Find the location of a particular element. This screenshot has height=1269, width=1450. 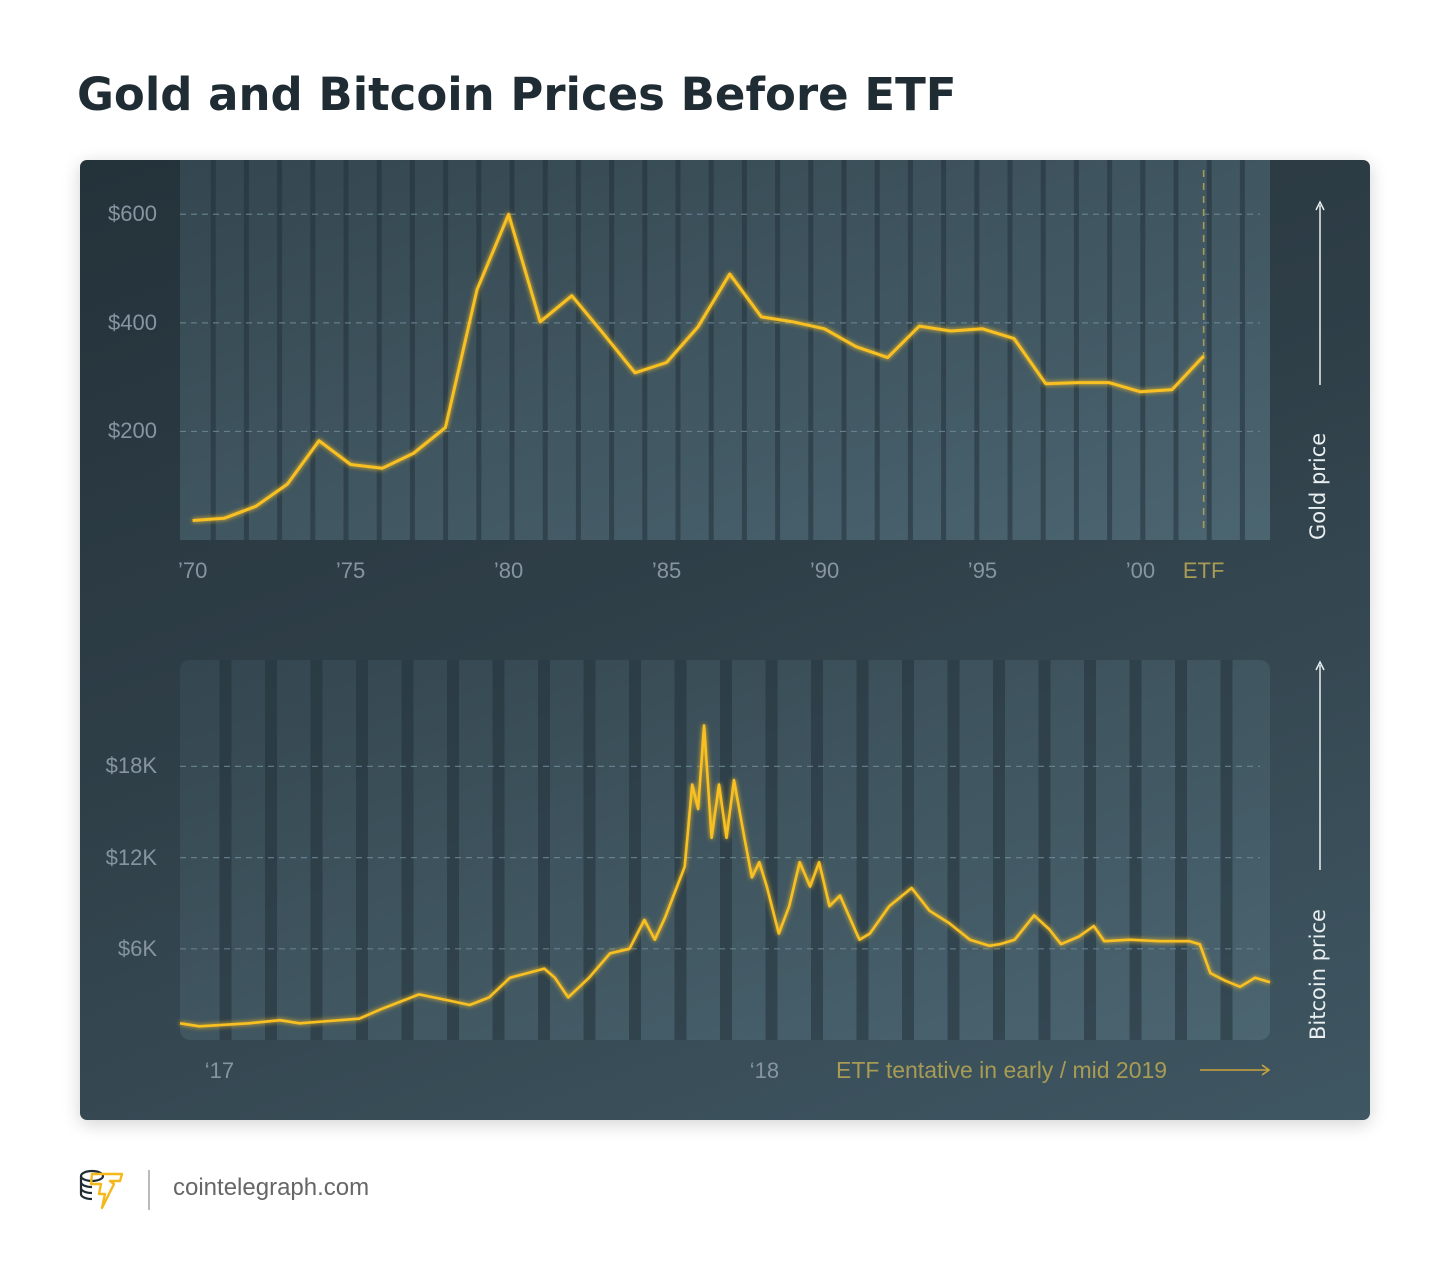

bitcoin-ytick-label: $18K is located at coordinates (131, 766).